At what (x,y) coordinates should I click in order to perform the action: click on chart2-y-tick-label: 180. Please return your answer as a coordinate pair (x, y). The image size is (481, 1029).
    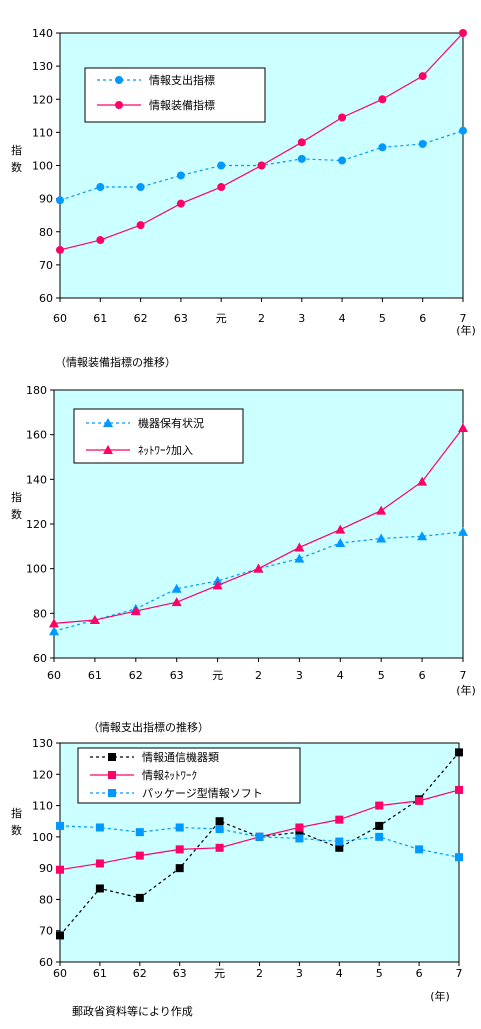
    Looking at the image, I should click on (36, 390).